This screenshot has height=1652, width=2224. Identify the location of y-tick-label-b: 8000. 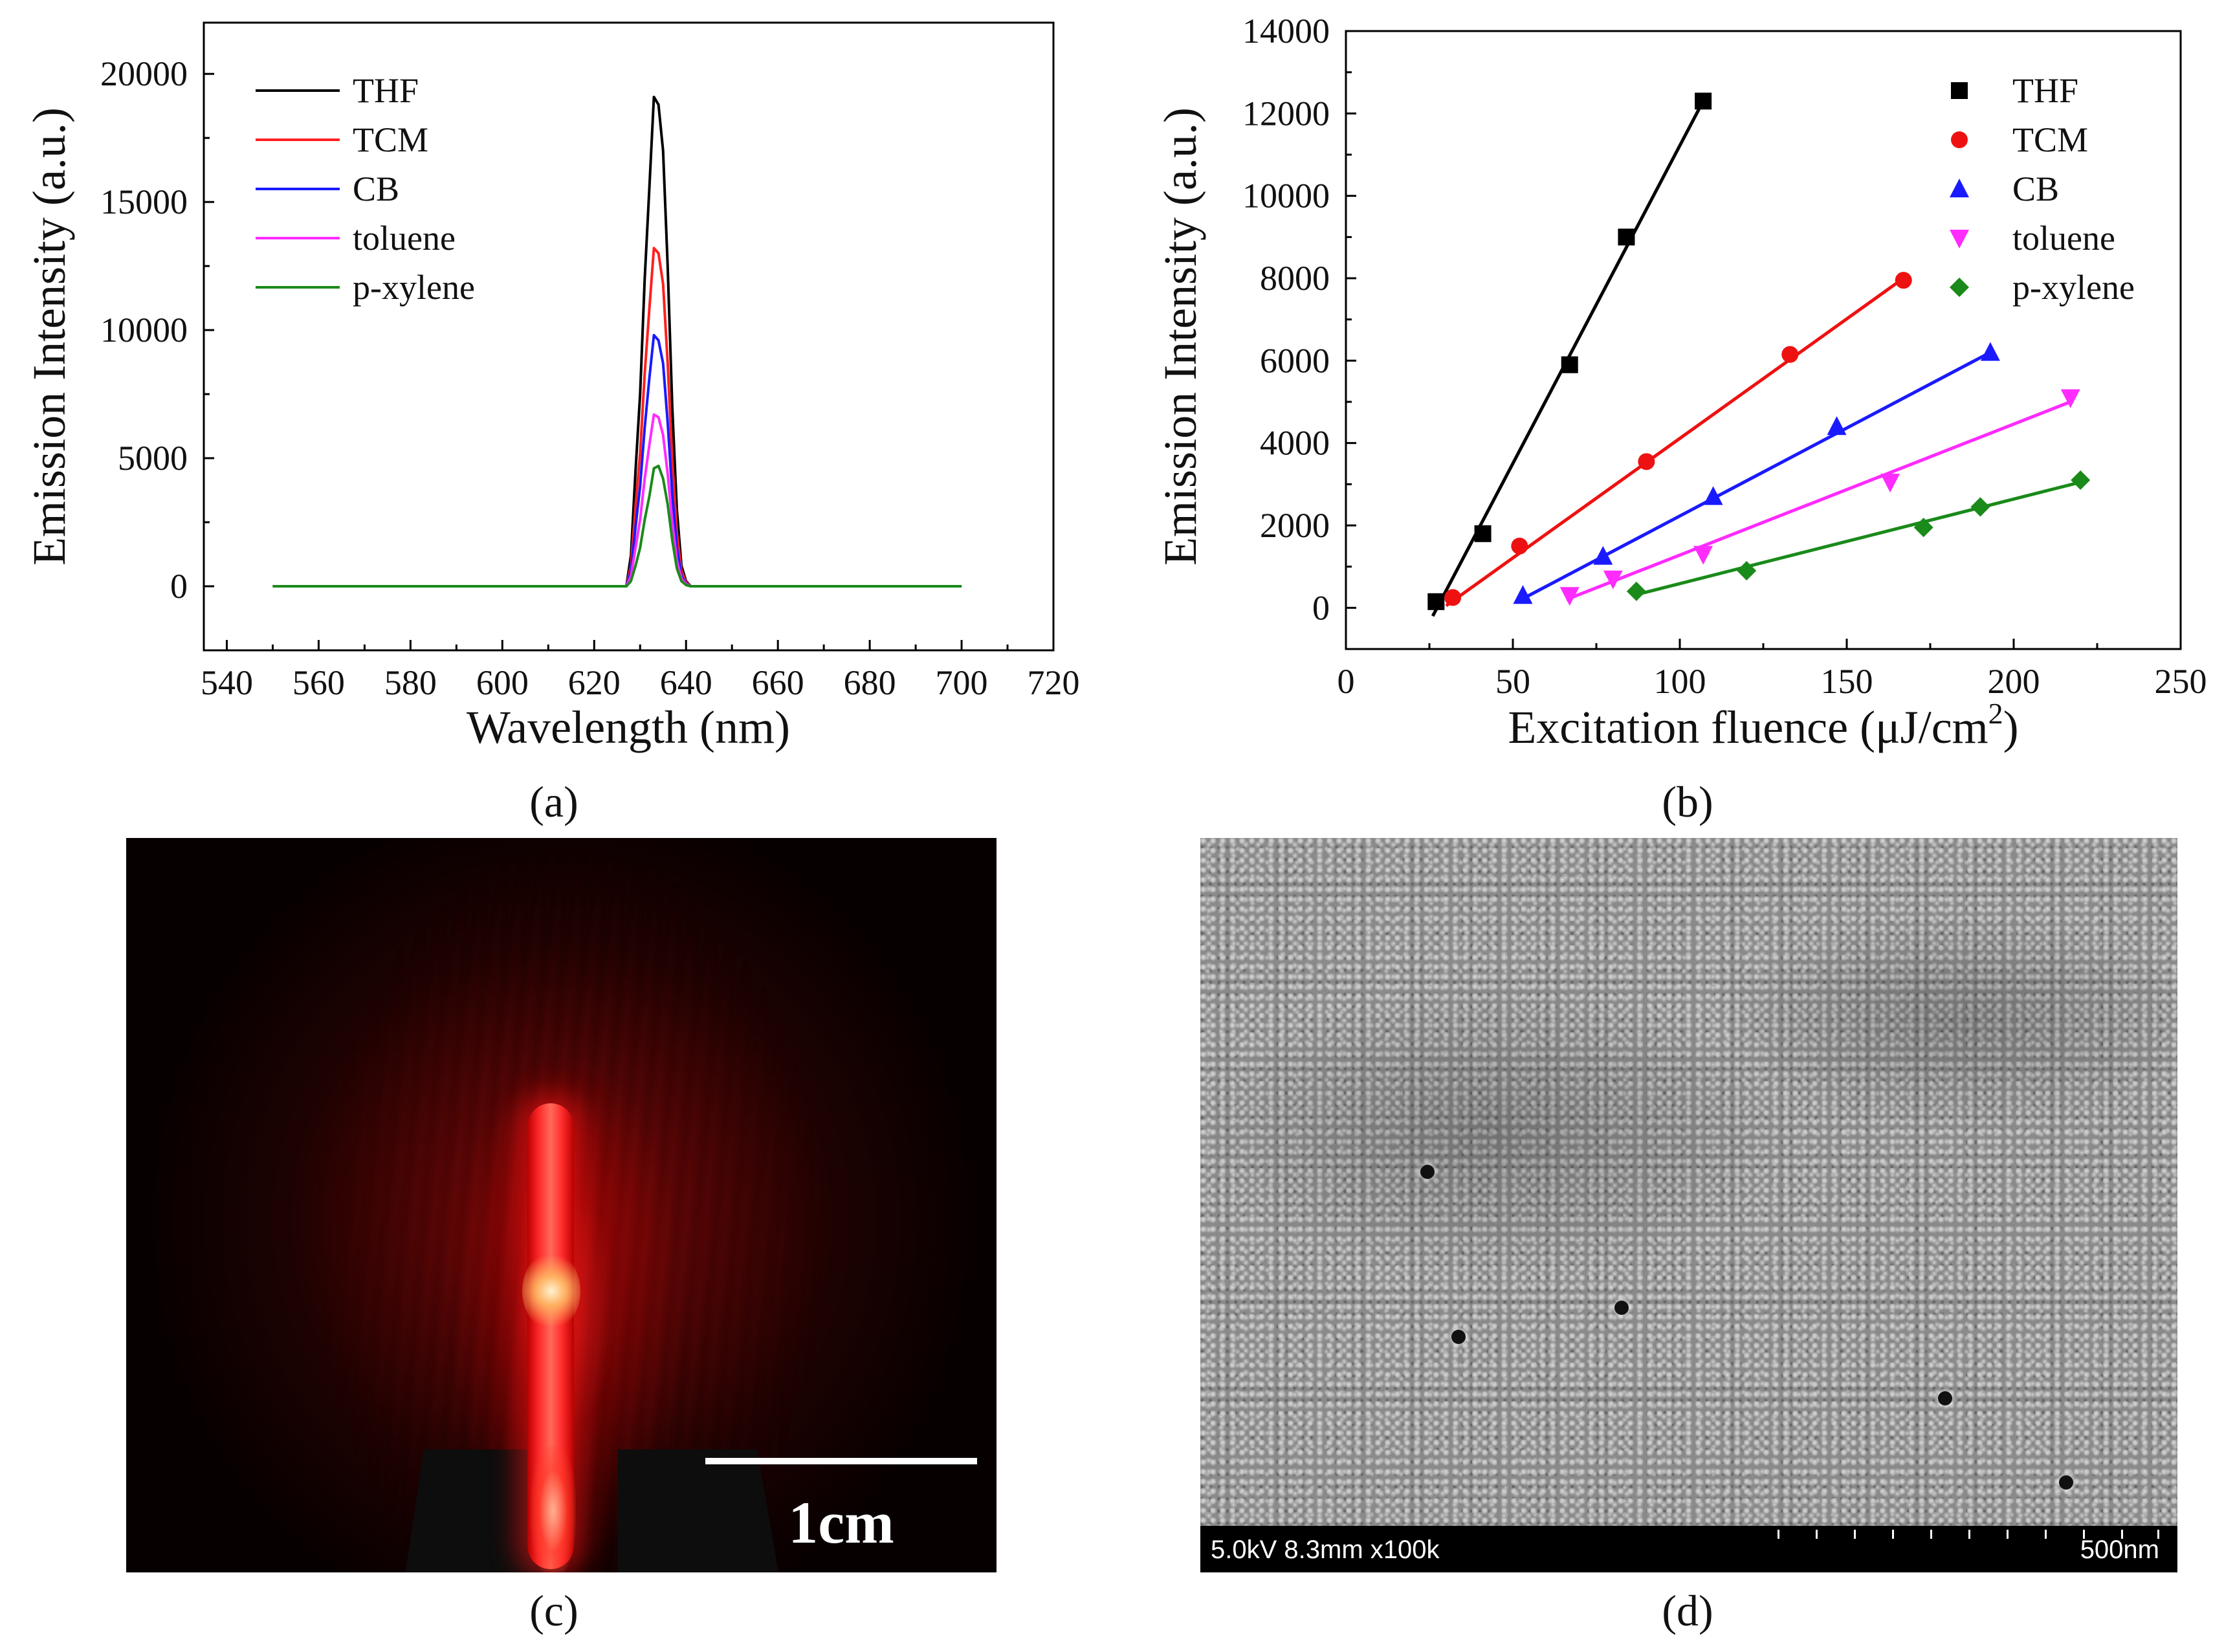
(1295, 278).